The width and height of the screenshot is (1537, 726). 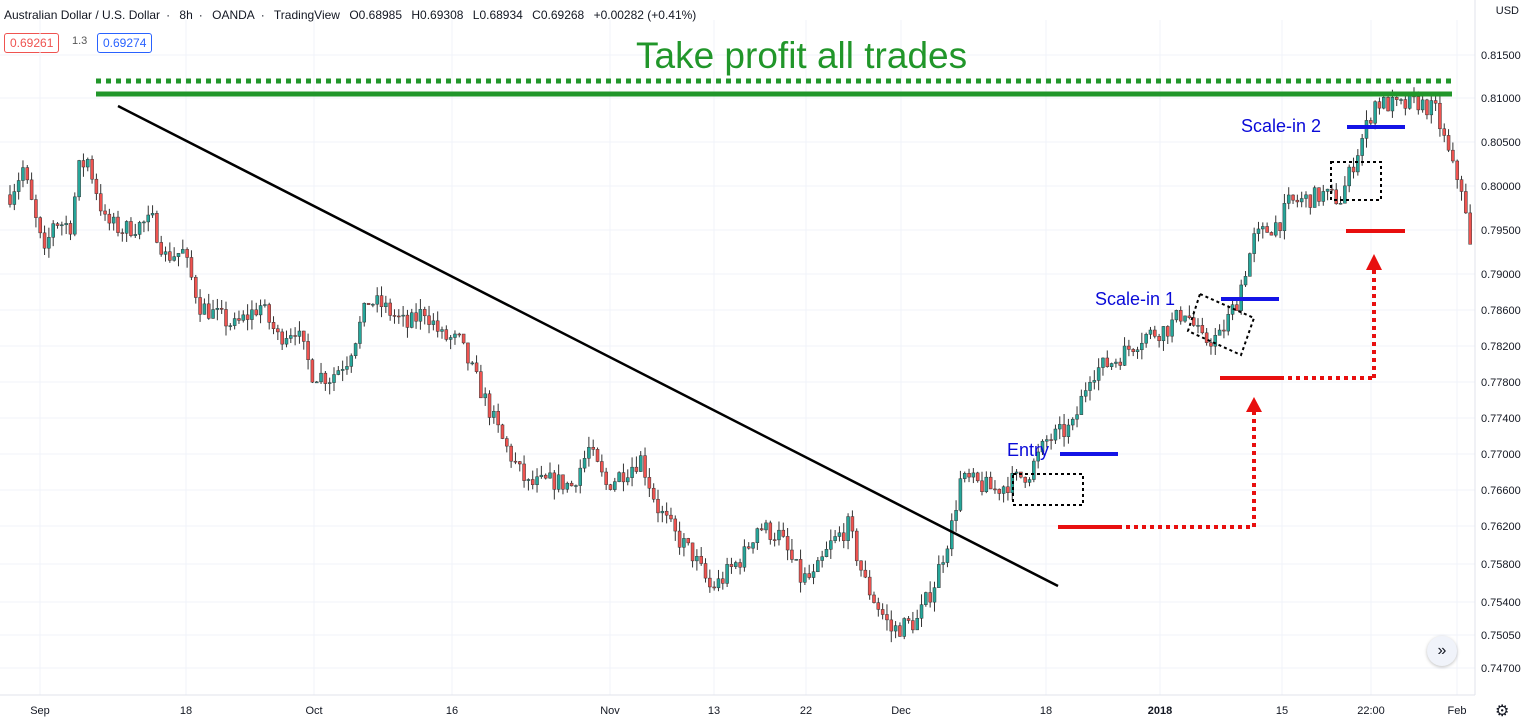 I want to click on y-tick-label: 0.78600, so click(x=1501, y=311).